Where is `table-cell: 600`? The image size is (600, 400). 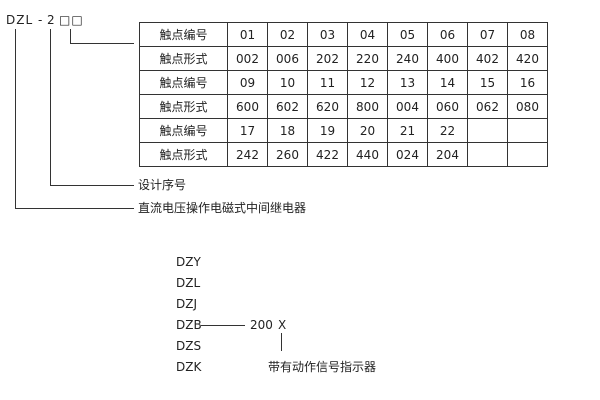
table-cell: 600 is located at coordinates (247, 106).